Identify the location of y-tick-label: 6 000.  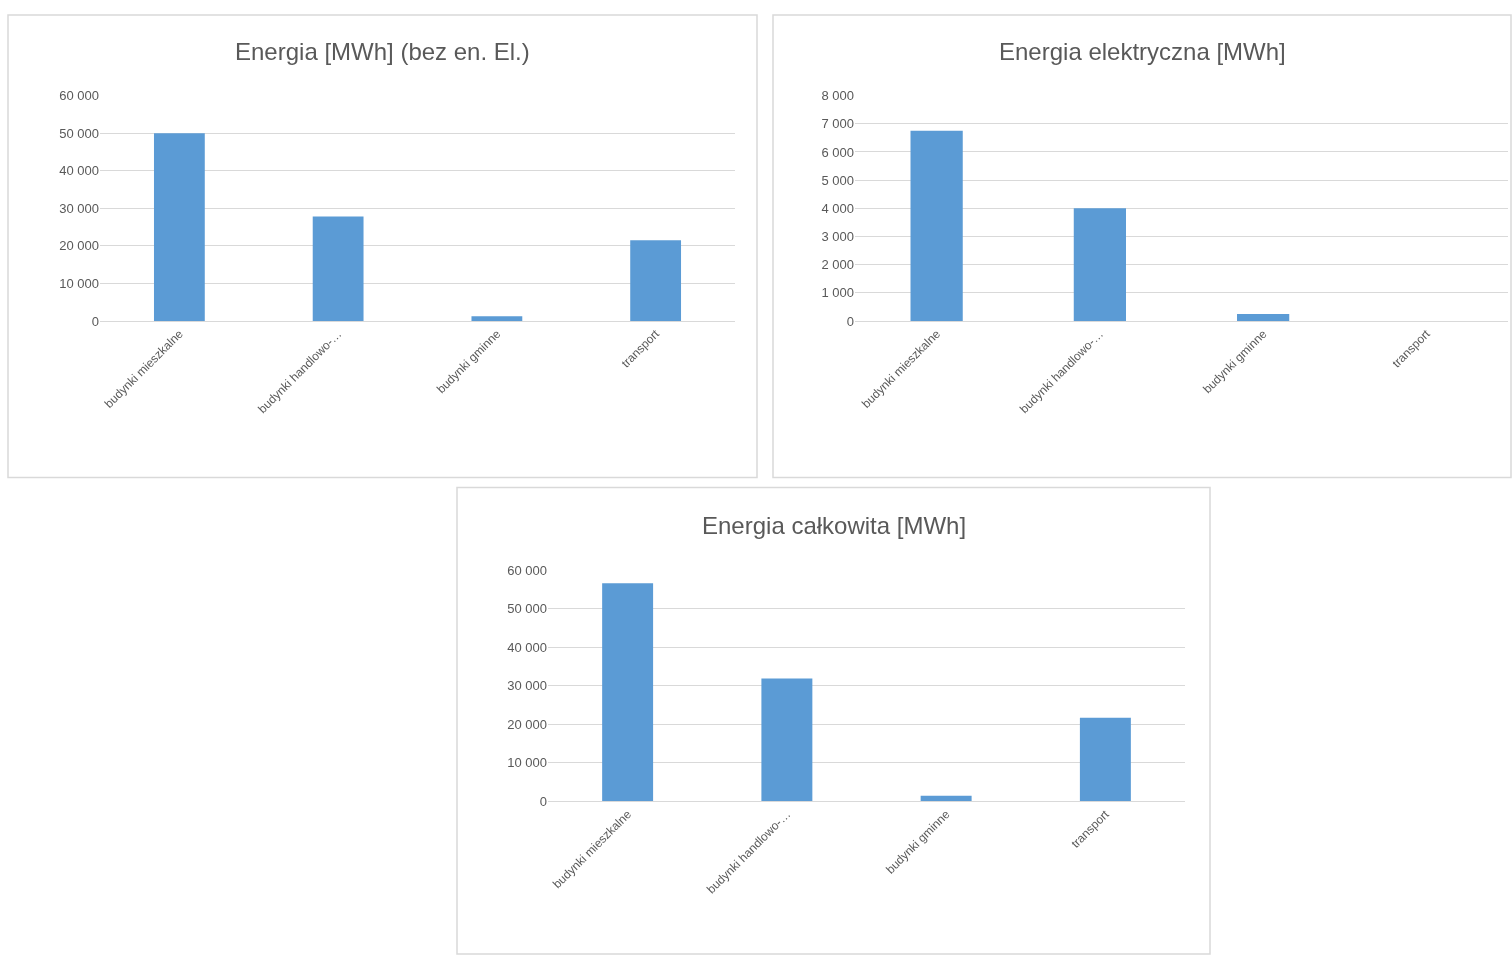
(837, 152).